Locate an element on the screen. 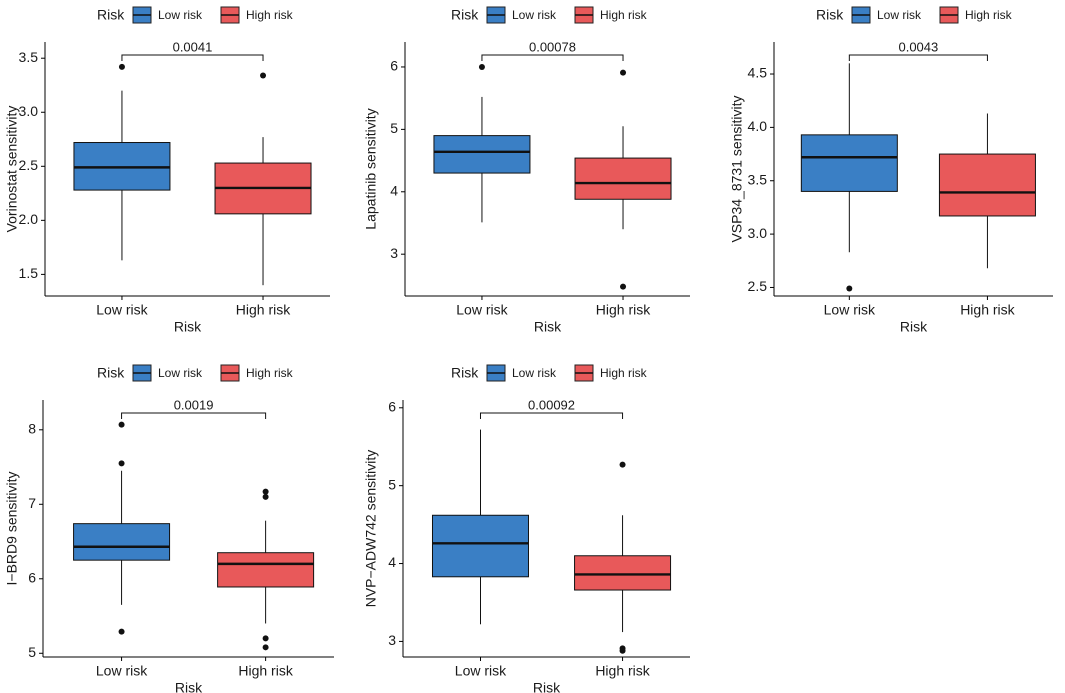 The width and height of the screenshot is (1065, 693). y-tick-label: 7 is located at coordinates (32, 503).